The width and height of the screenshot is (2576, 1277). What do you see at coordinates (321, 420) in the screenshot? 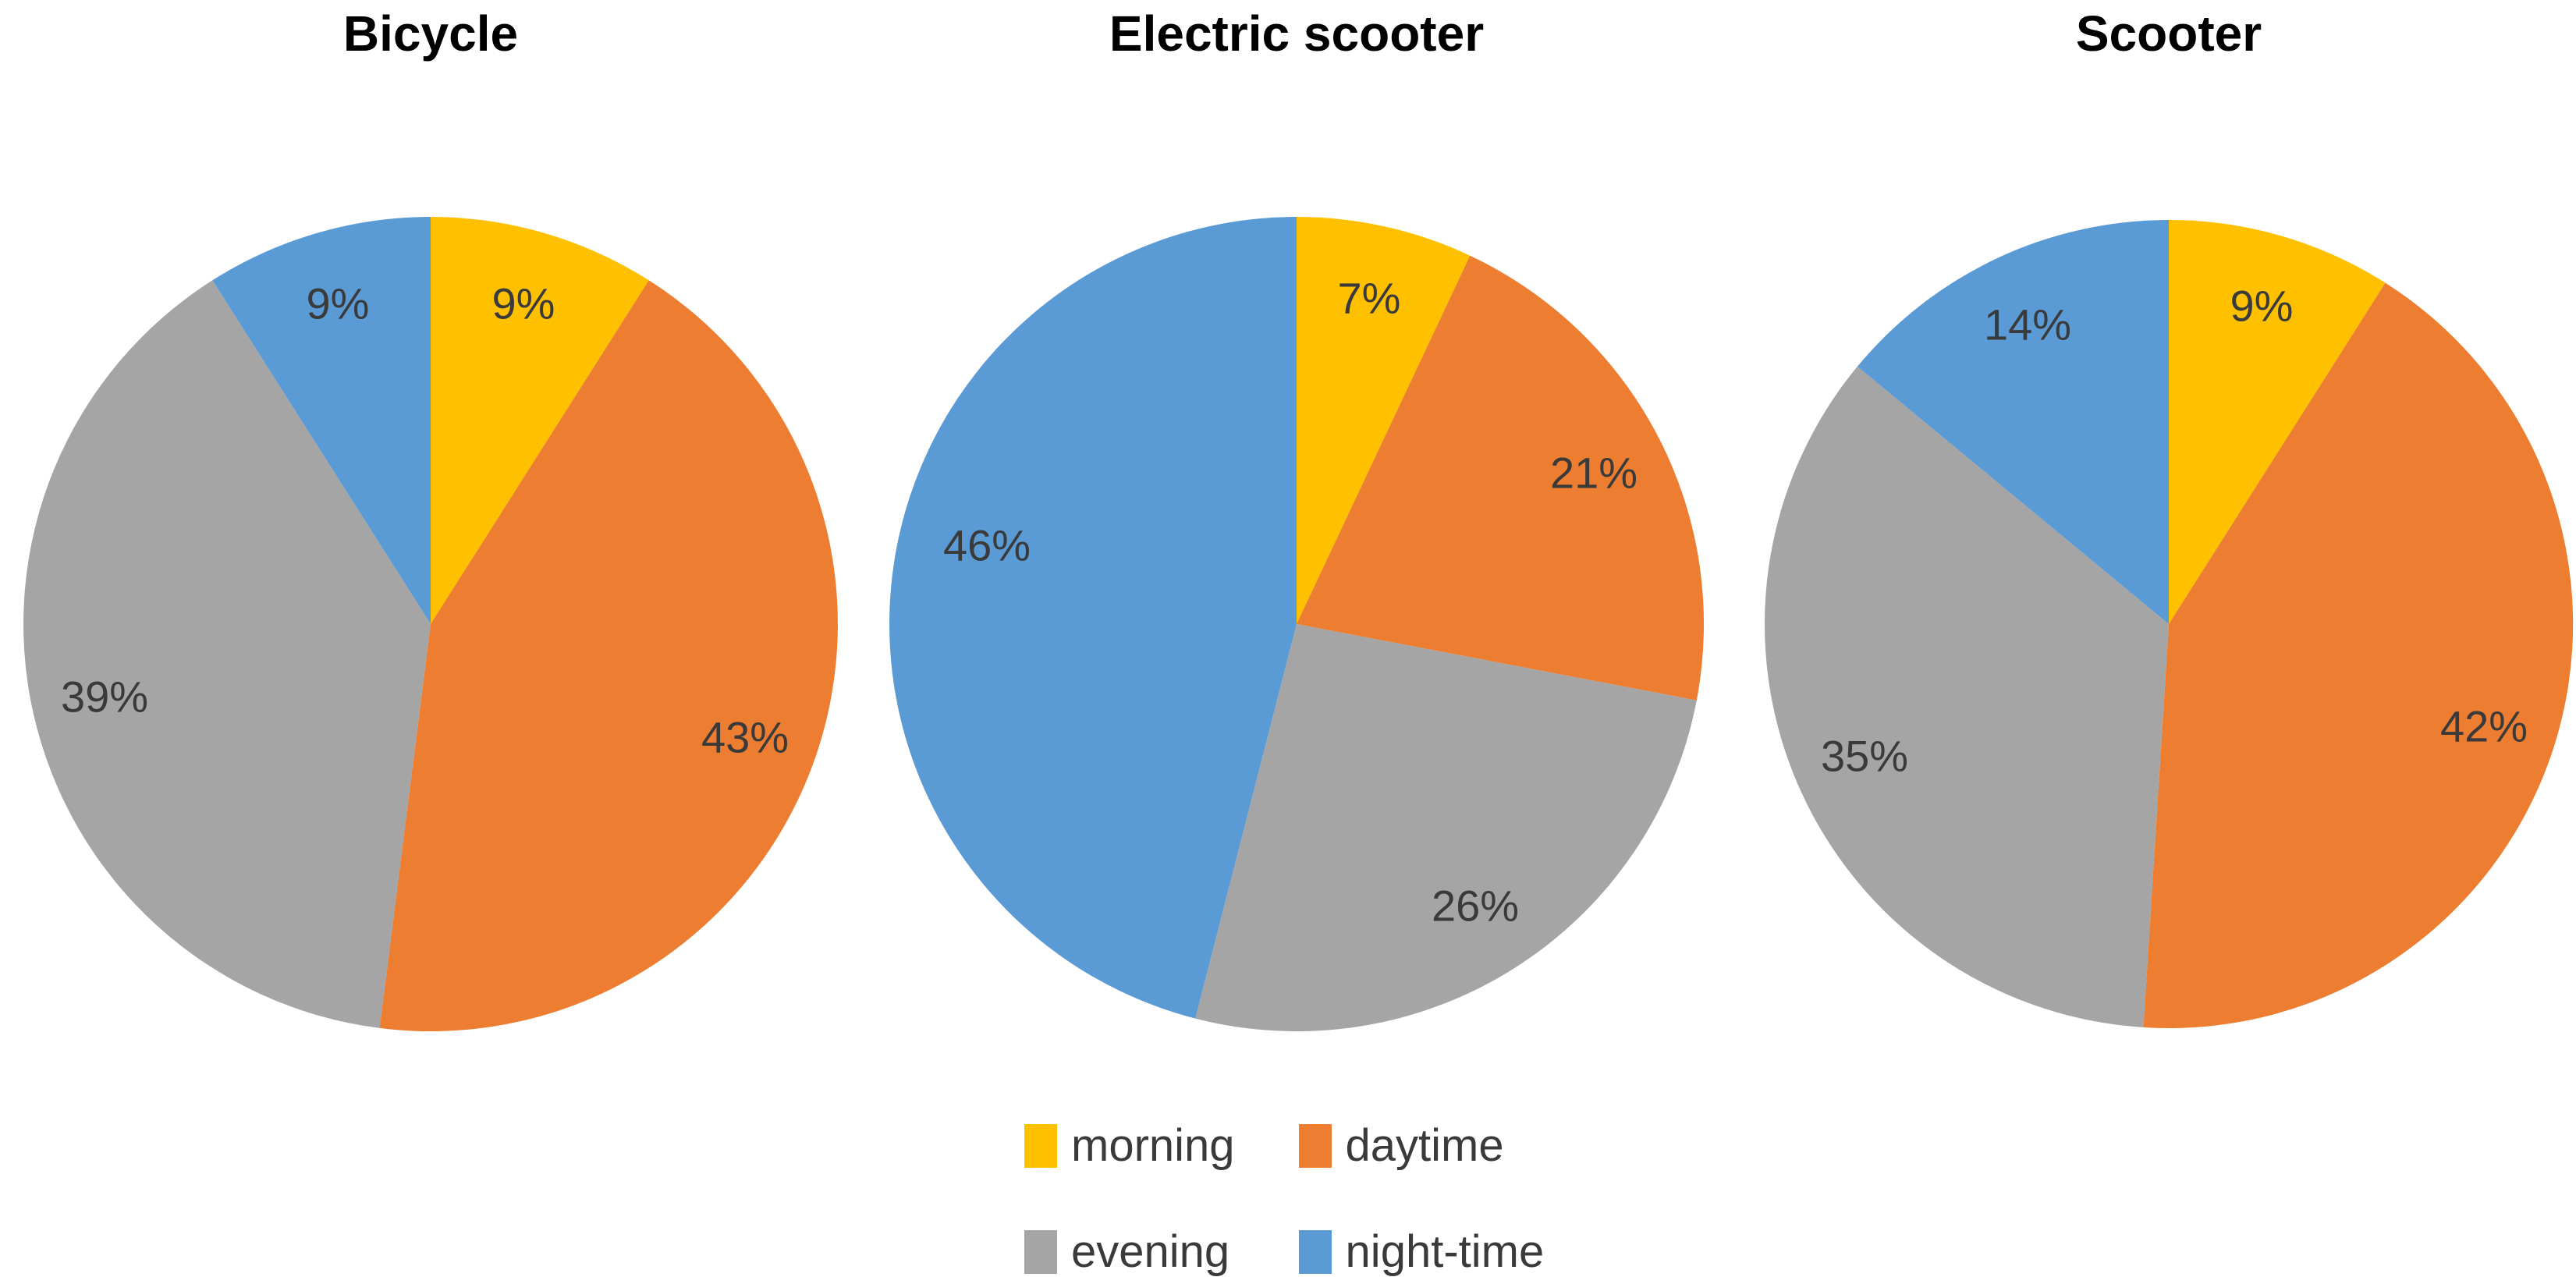
I see `pie-slice-bicycle-night-time` at bounding box center [321, 420].